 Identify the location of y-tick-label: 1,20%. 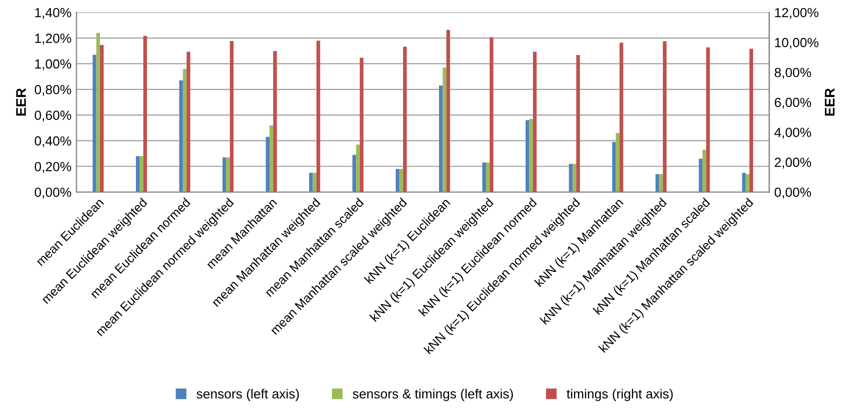
(53, 39).